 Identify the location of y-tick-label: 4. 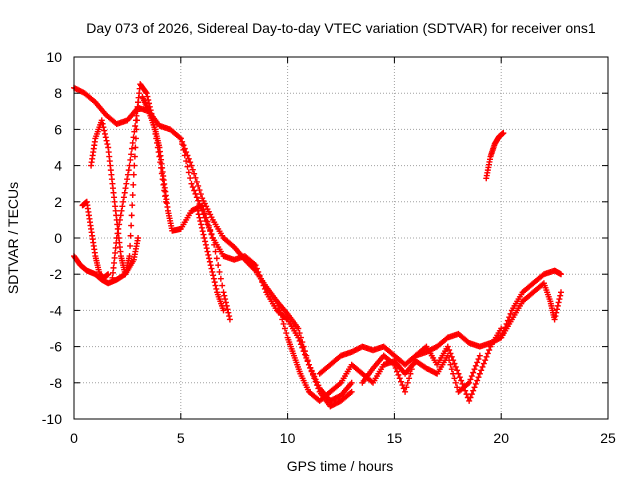
(58, 166).